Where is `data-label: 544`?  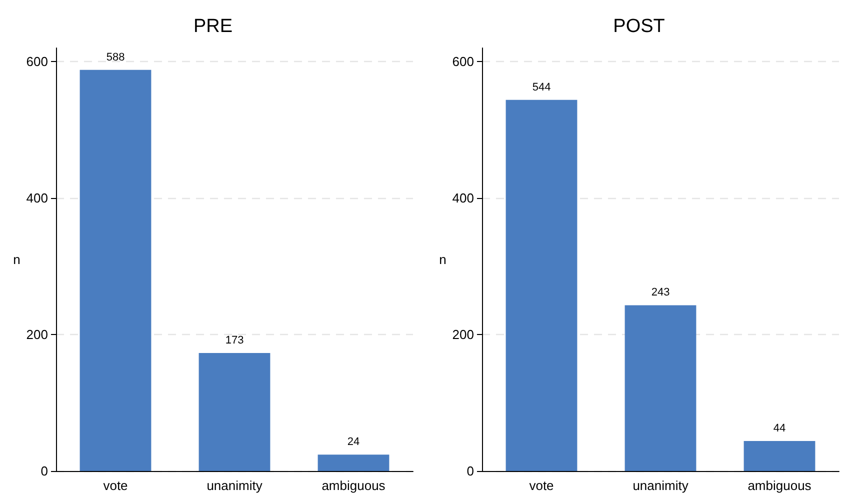 data-label: 544 is located at coordinates (541, 87).